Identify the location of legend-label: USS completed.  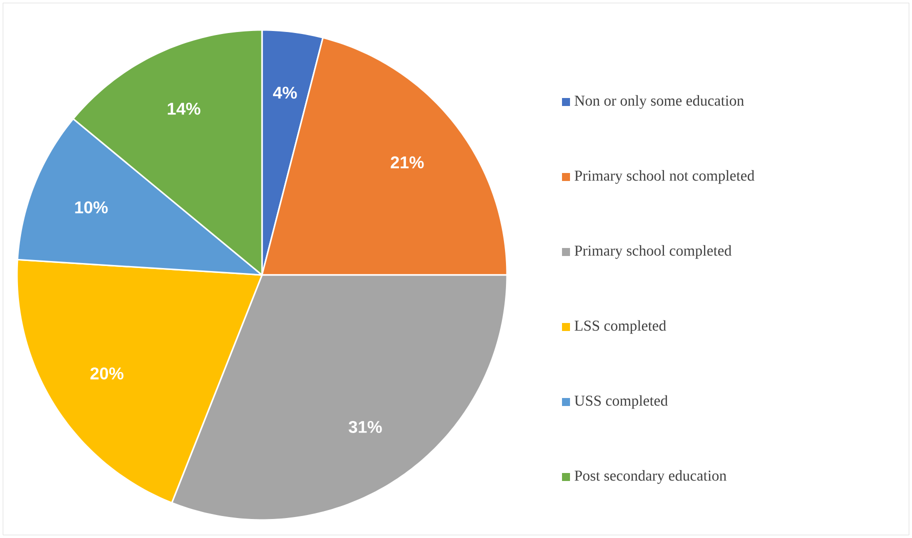
(621, 402).